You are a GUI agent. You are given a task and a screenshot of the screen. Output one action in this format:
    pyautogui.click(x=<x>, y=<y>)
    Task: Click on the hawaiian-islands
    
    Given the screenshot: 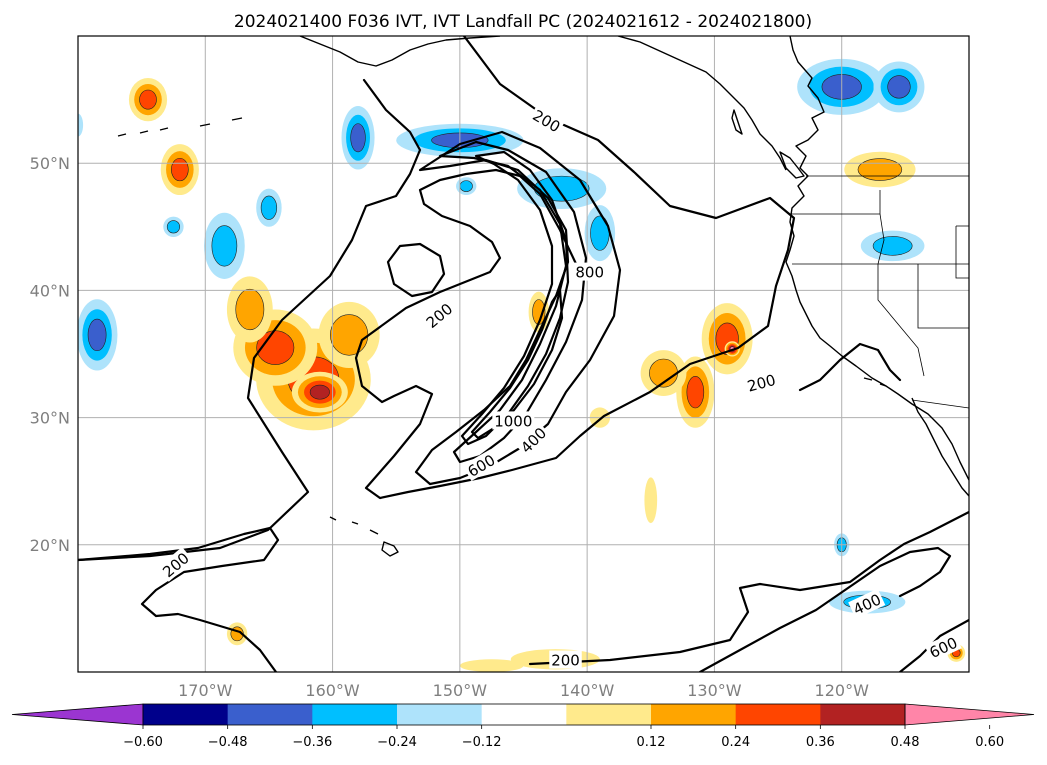 What is the action you would take?
    pyautogui.click(x=364, y=536)
    